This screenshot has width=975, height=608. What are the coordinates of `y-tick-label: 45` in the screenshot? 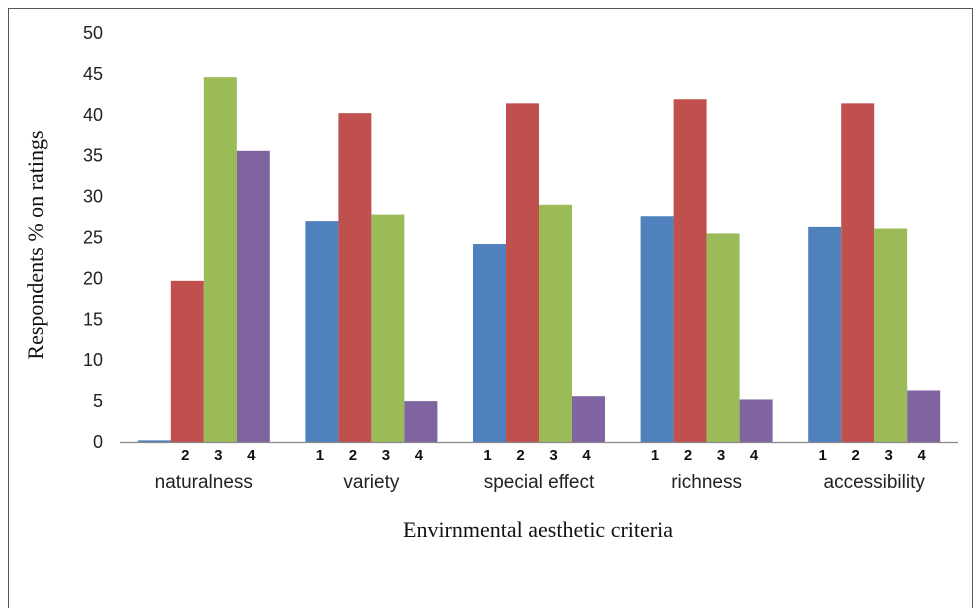 It's located at (93, 74).